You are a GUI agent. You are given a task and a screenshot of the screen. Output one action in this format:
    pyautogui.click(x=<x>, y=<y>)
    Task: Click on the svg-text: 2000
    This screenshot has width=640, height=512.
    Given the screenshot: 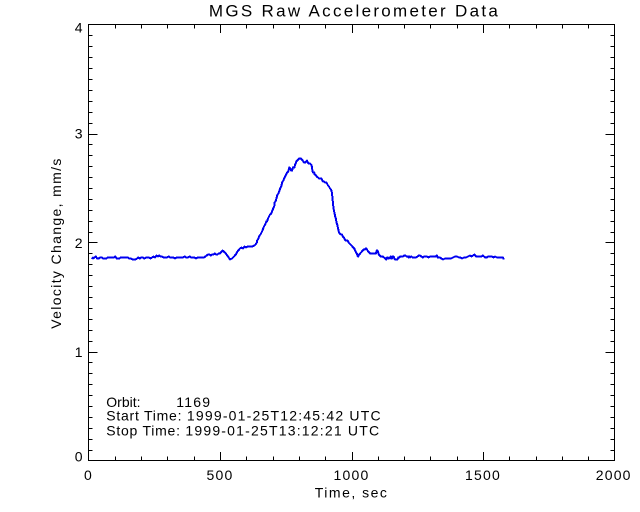 What is the action you would take?
    pyautogui.click(x=614, y=475)
    